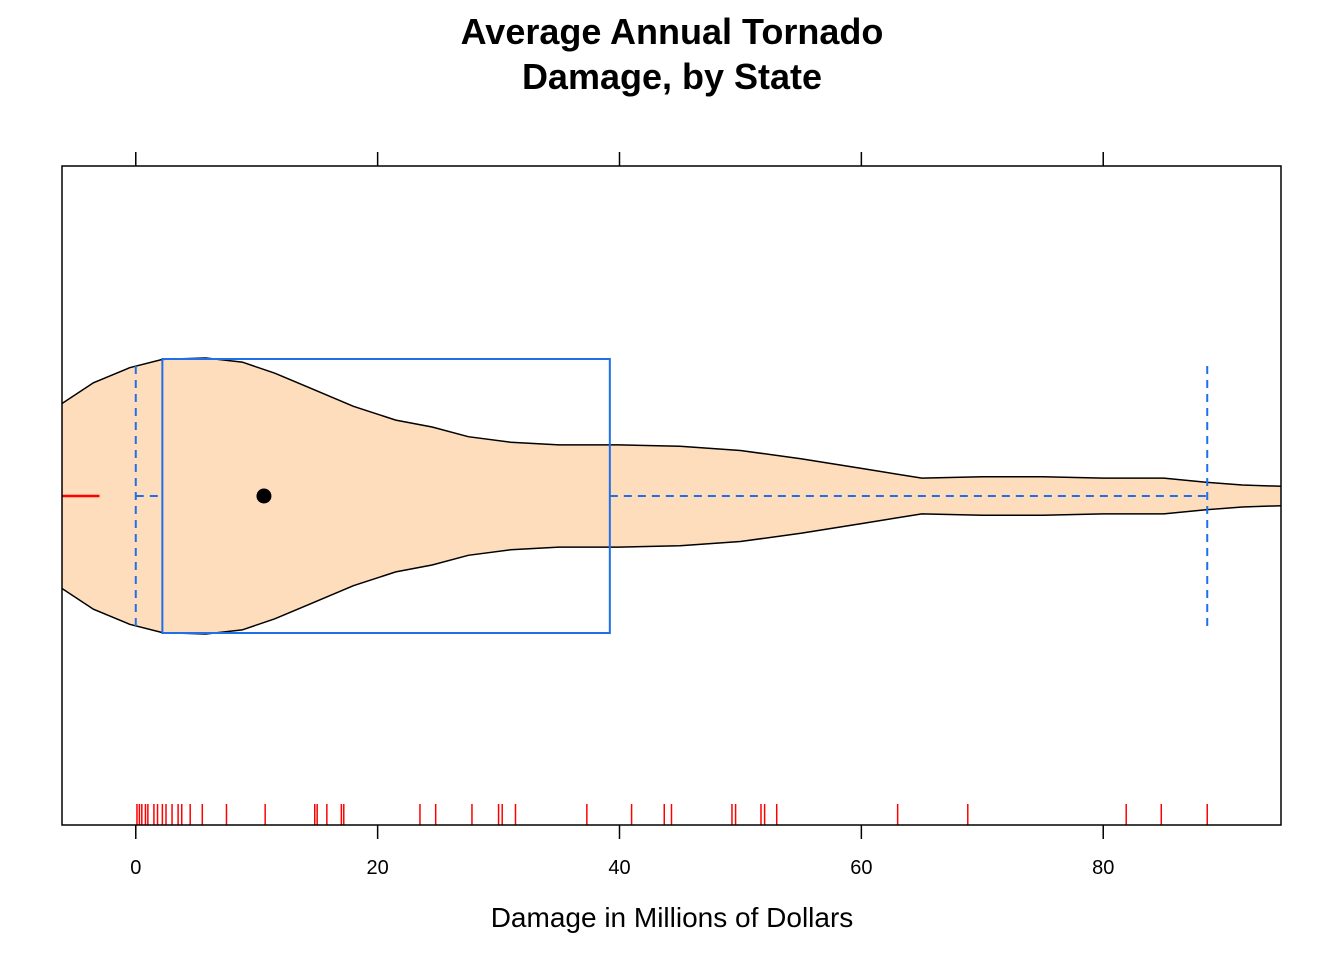  Describe the element at coordinates (378, 868) in the screenshot. I see `x-tick-label-20: 20` at that location.